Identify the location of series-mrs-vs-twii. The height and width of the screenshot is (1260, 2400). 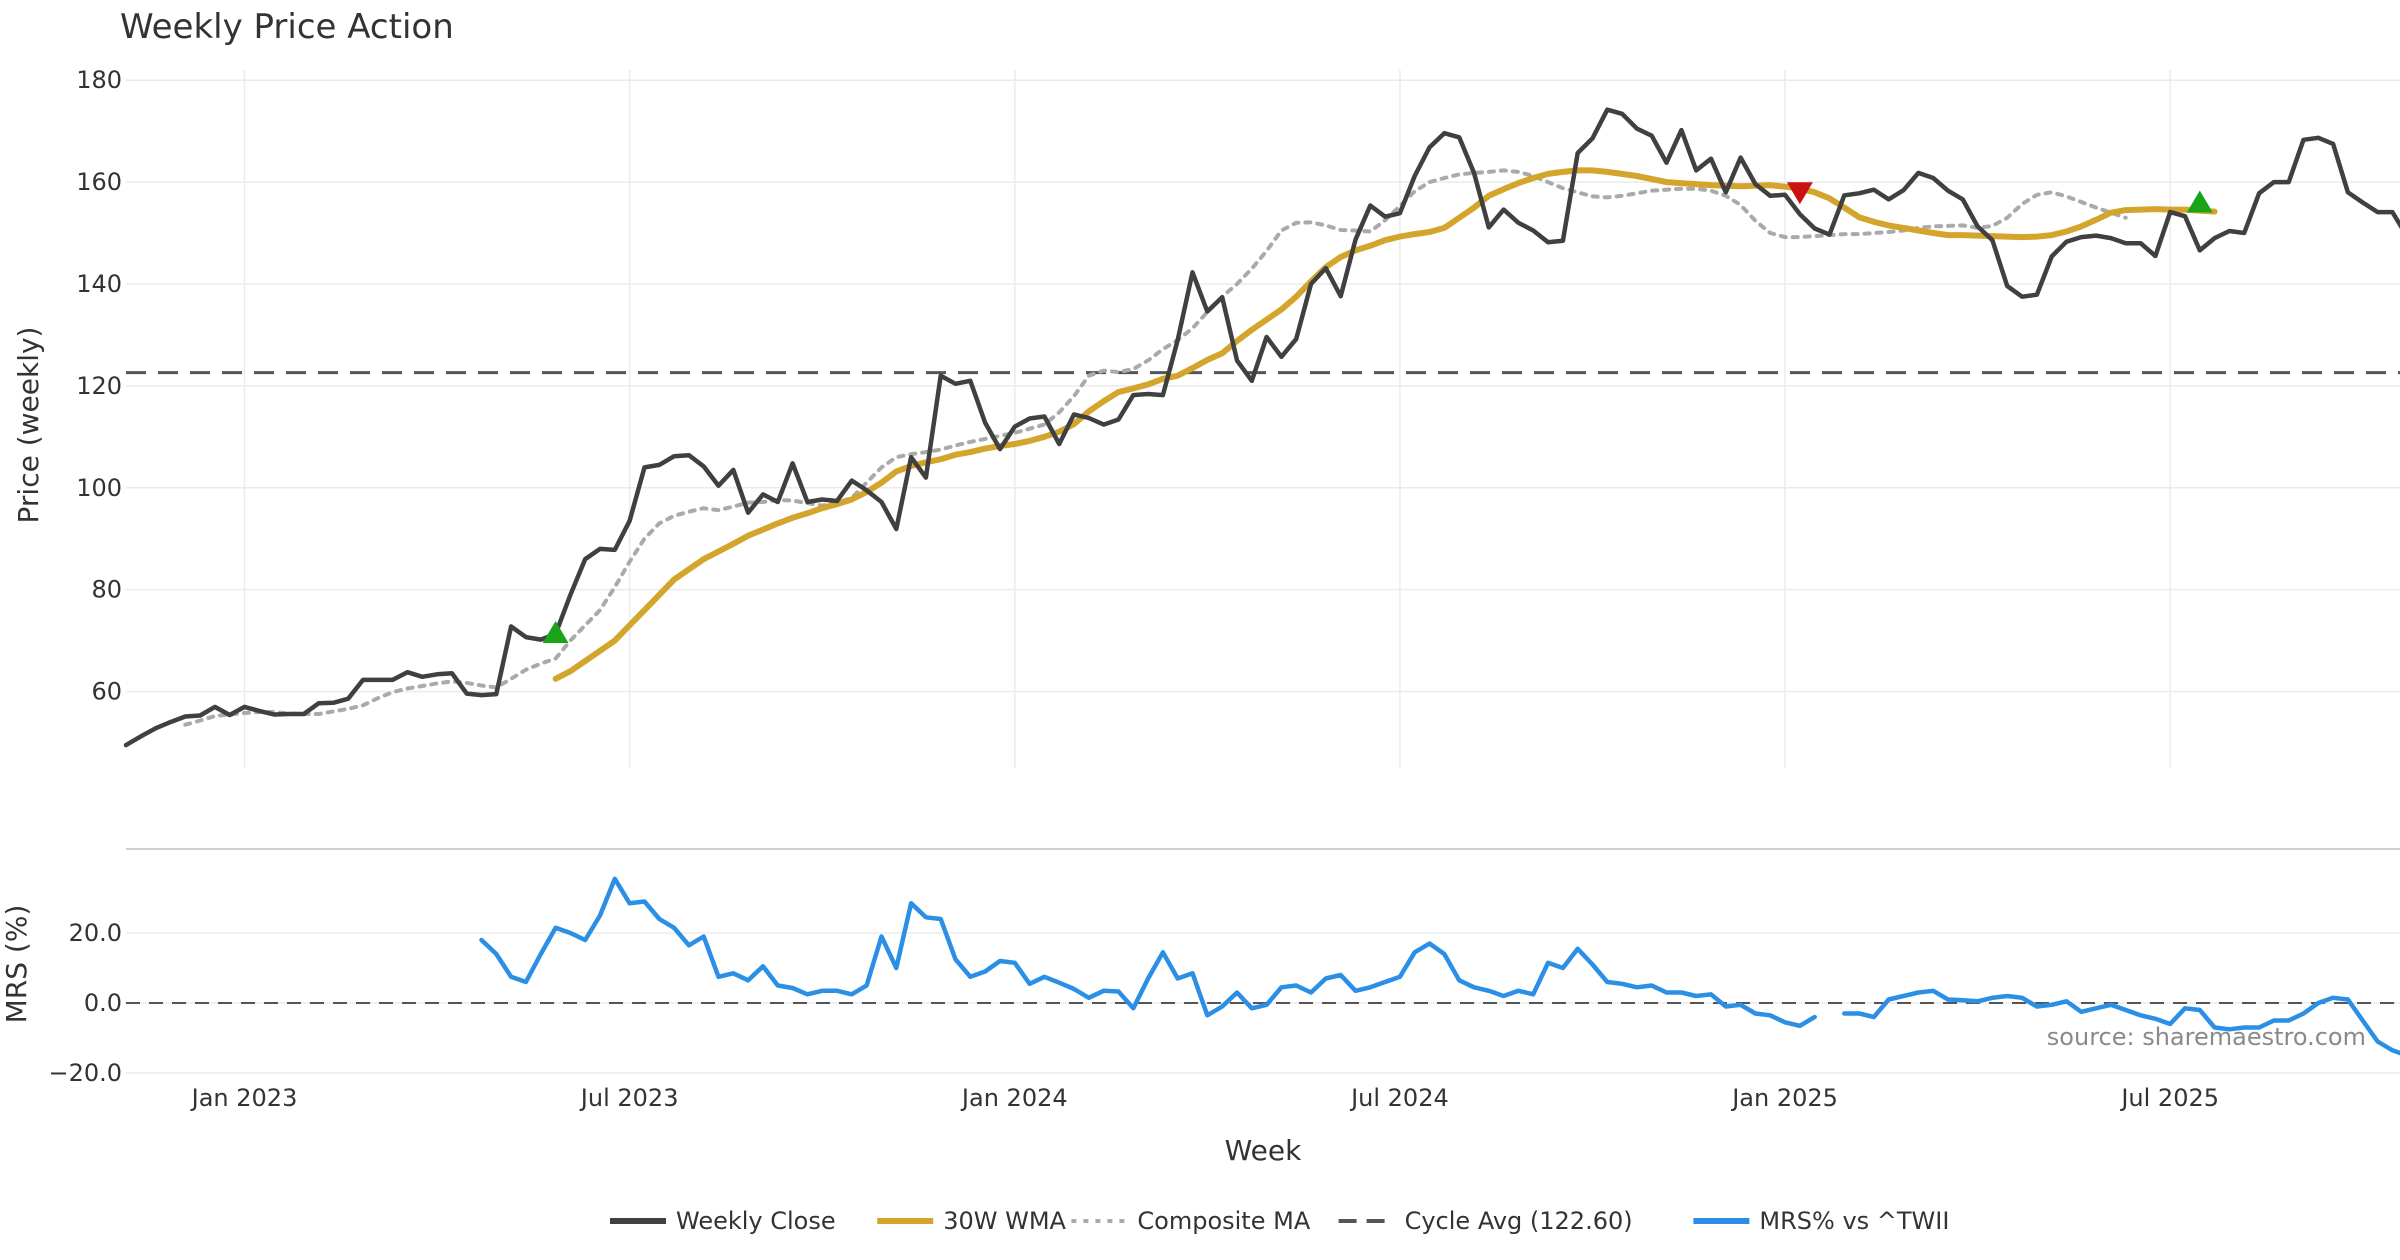
(1439, 966).